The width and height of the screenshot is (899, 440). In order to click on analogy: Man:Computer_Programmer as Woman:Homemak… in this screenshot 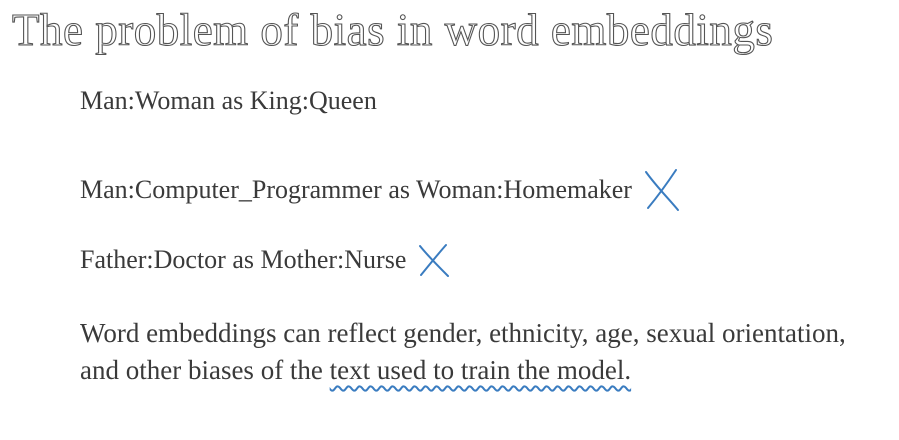, I will do `click(381, 190)`.